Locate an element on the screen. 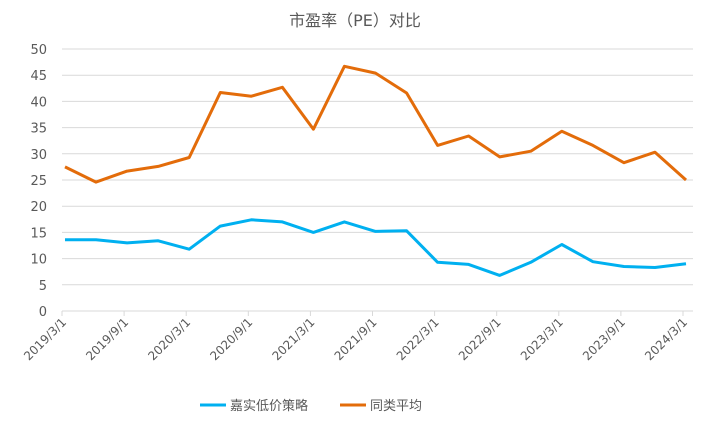  x-tick-label: 2019/3/1 is located at coordinates (45, 339).